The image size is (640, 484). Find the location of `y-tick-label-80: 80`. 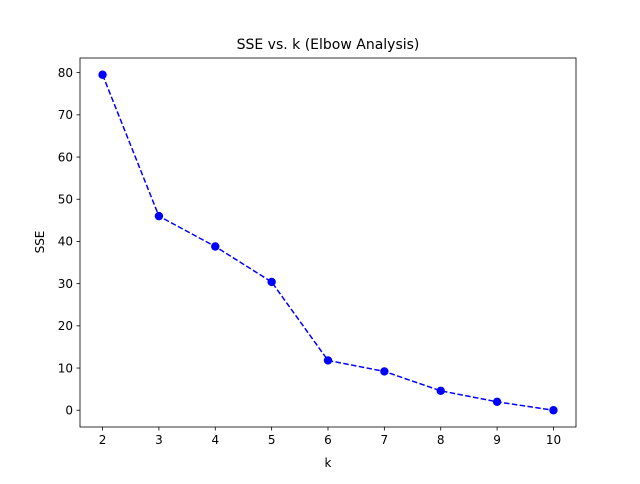

y-tick-label-80: 80 is located at coordinates (65, 73).